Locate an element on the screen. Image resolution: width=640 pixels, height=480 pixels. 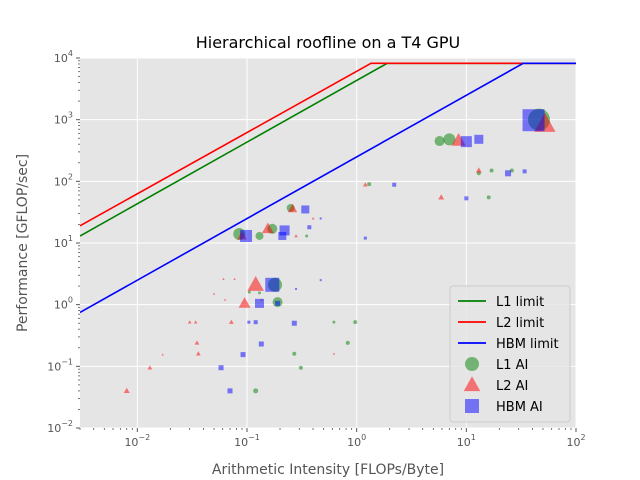
y-axis-label: Performance [GFLOP/sec] is located at coordinates (23, 243).